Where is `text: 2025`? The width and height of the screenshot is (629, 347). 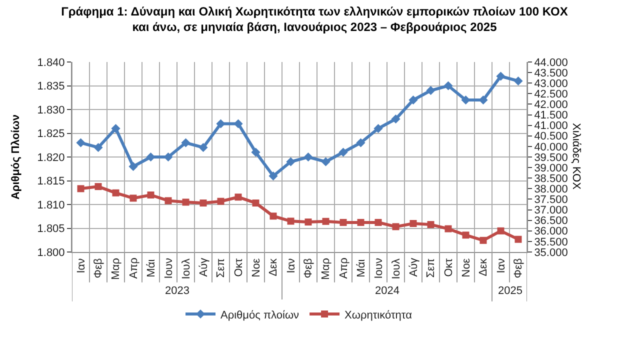
text: 2025 is located at coordinates (510, 291).